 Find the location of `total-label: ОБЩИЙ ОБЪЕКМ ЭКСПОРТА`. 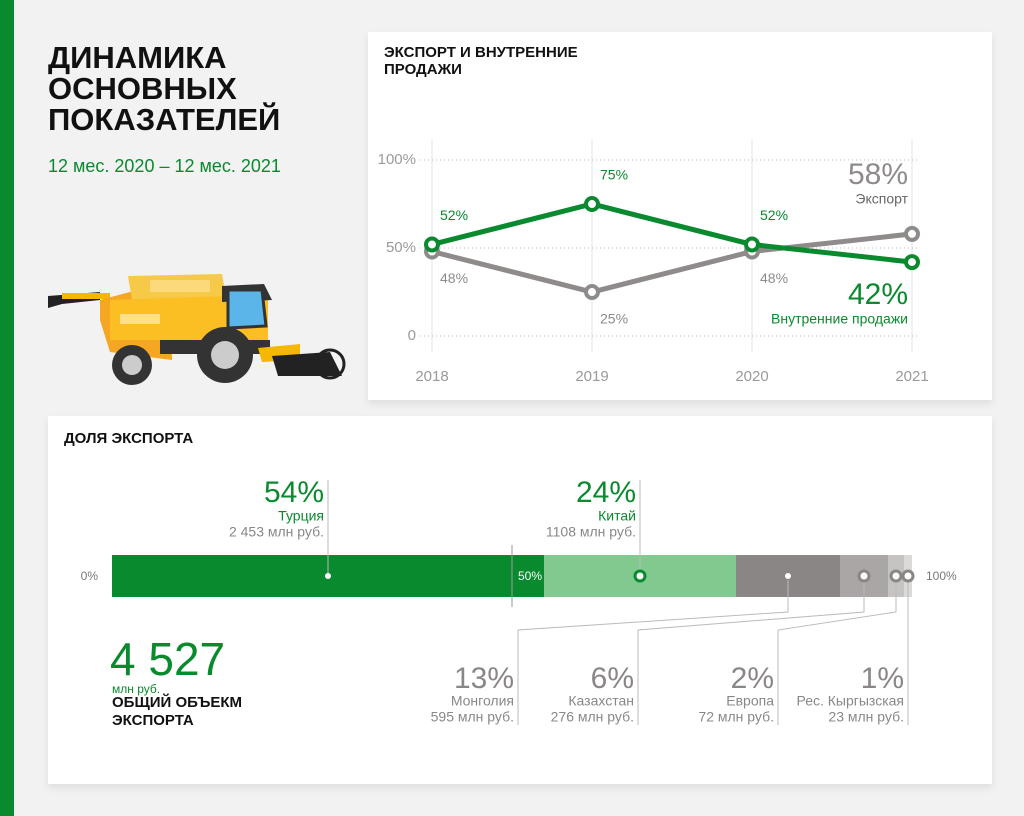

total-label: ОБЩИЙ ОБЪЕКМ ЭКСПОРТА is located at coordinates (177, 711).